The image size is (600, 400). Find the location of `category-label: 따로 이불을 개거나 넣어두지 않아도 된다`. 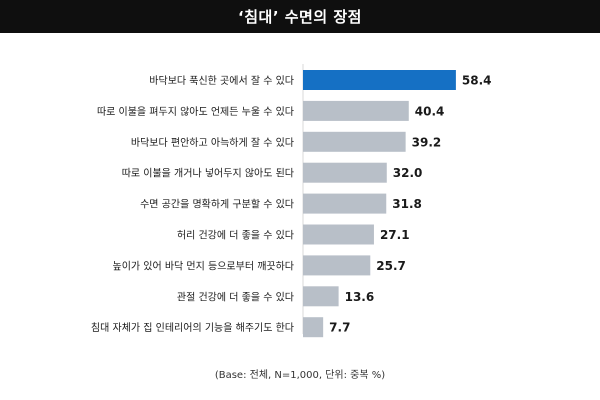

category-label: 따로 이불을 개거나 넣어두지 않아도 된다 is located at coordinates (208, 174).